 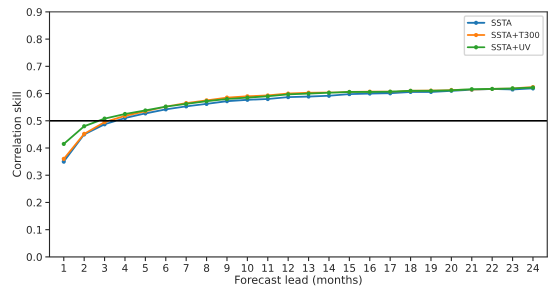 I want to click on x-tick-label: 4, so click(x=125, y=268).